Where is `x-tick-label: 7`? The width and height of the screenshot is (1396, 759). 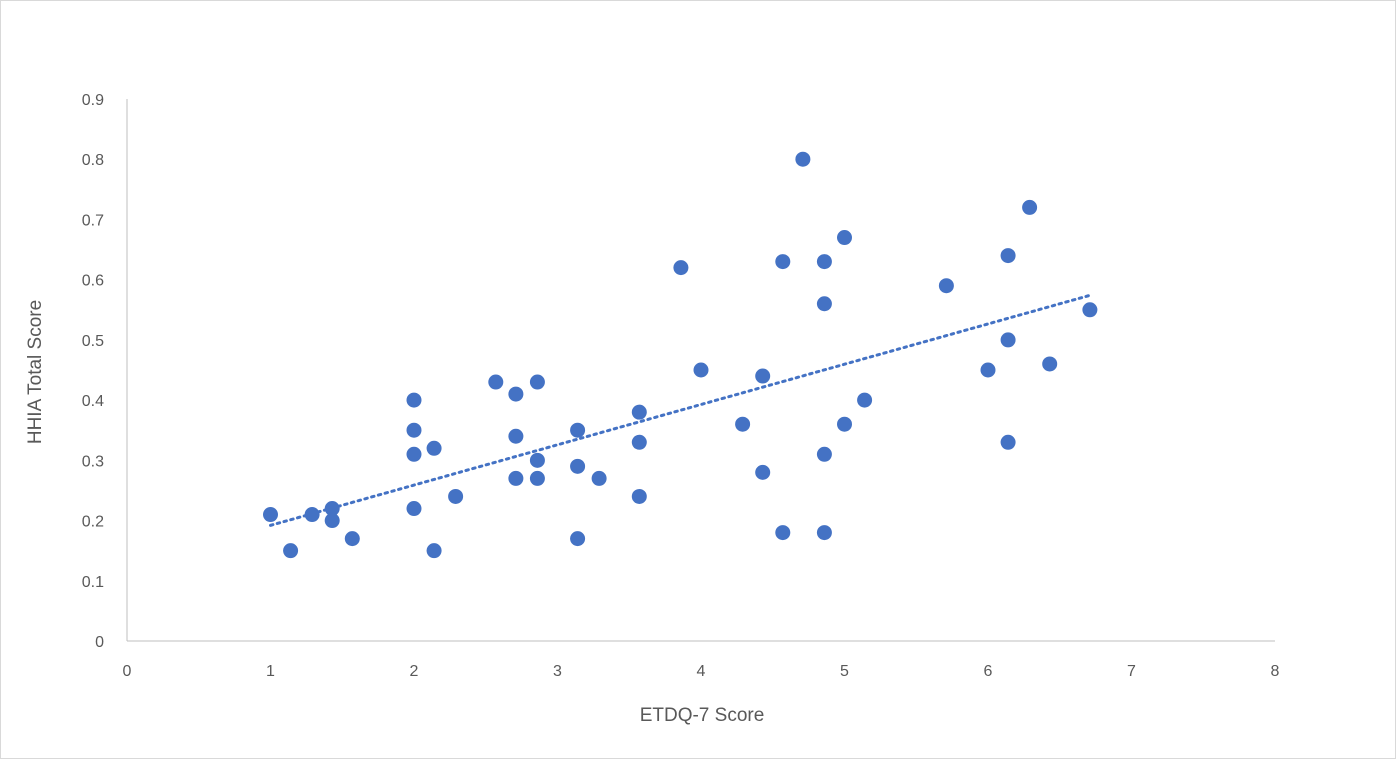 x-tick-label: 7 is located at coordinates (1131, 671).